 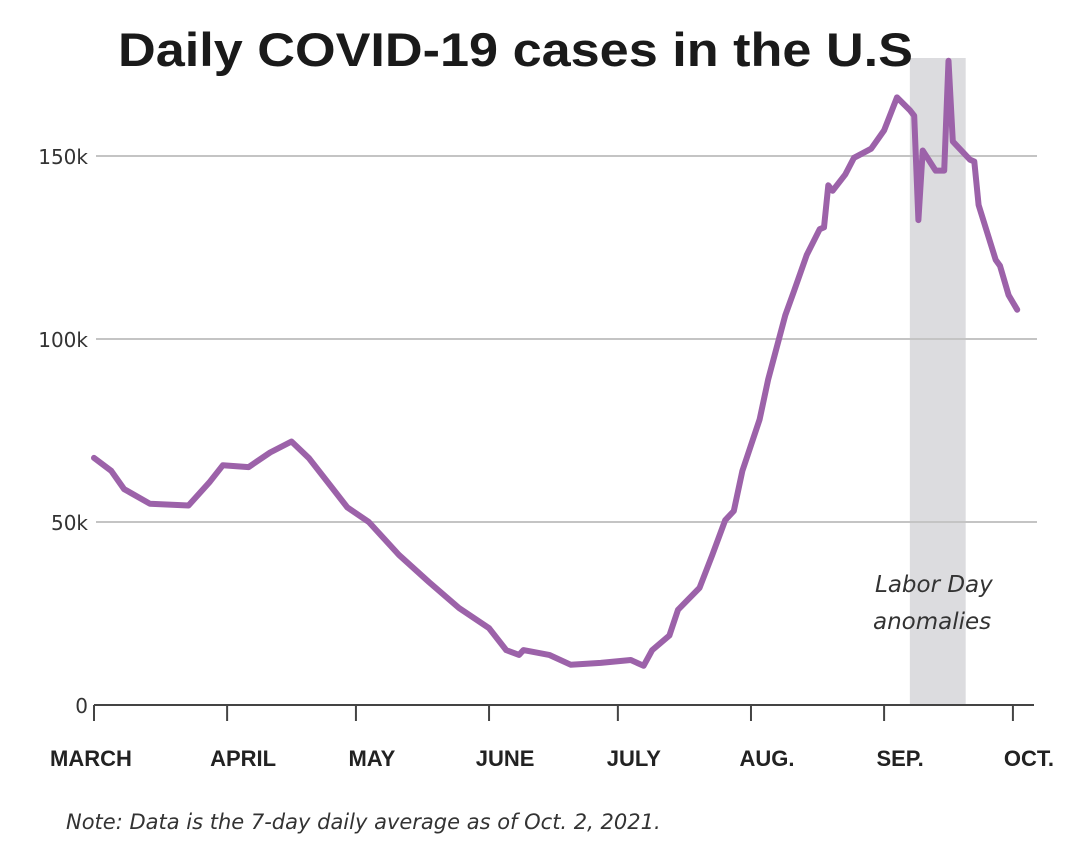 What do you see at coordinates (81, 706) in the screenshot?
I see `y-tick-label: 0` at bounding box center [81, 706].